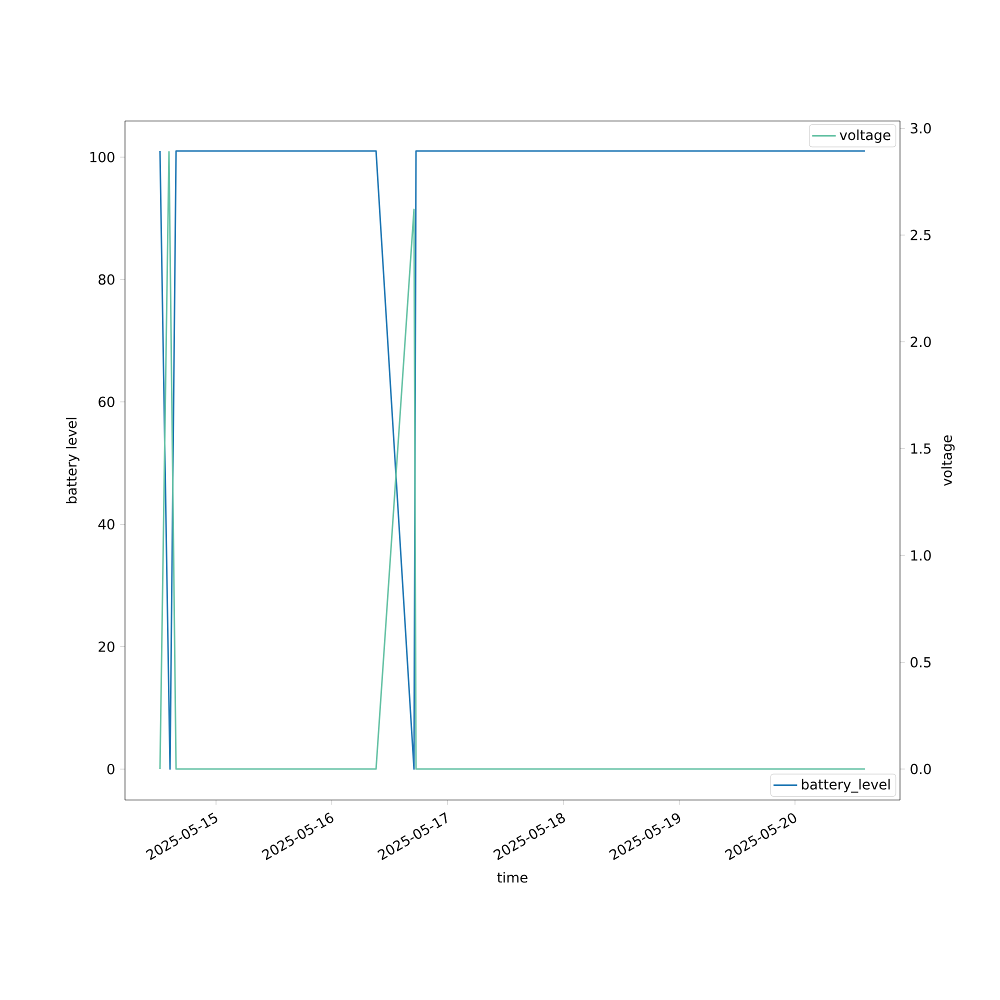 The width and height of the screenshot is (1000, 1000). Describe the element at coordinates (920, 128) in the screenshot. I see `y2-tick-label: 3.0` at that location.